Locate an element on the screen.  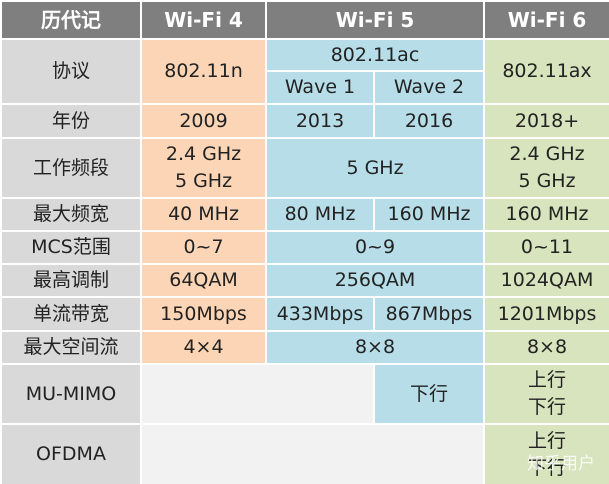
cell: 1024QAM is located at coordinates (546, 280).